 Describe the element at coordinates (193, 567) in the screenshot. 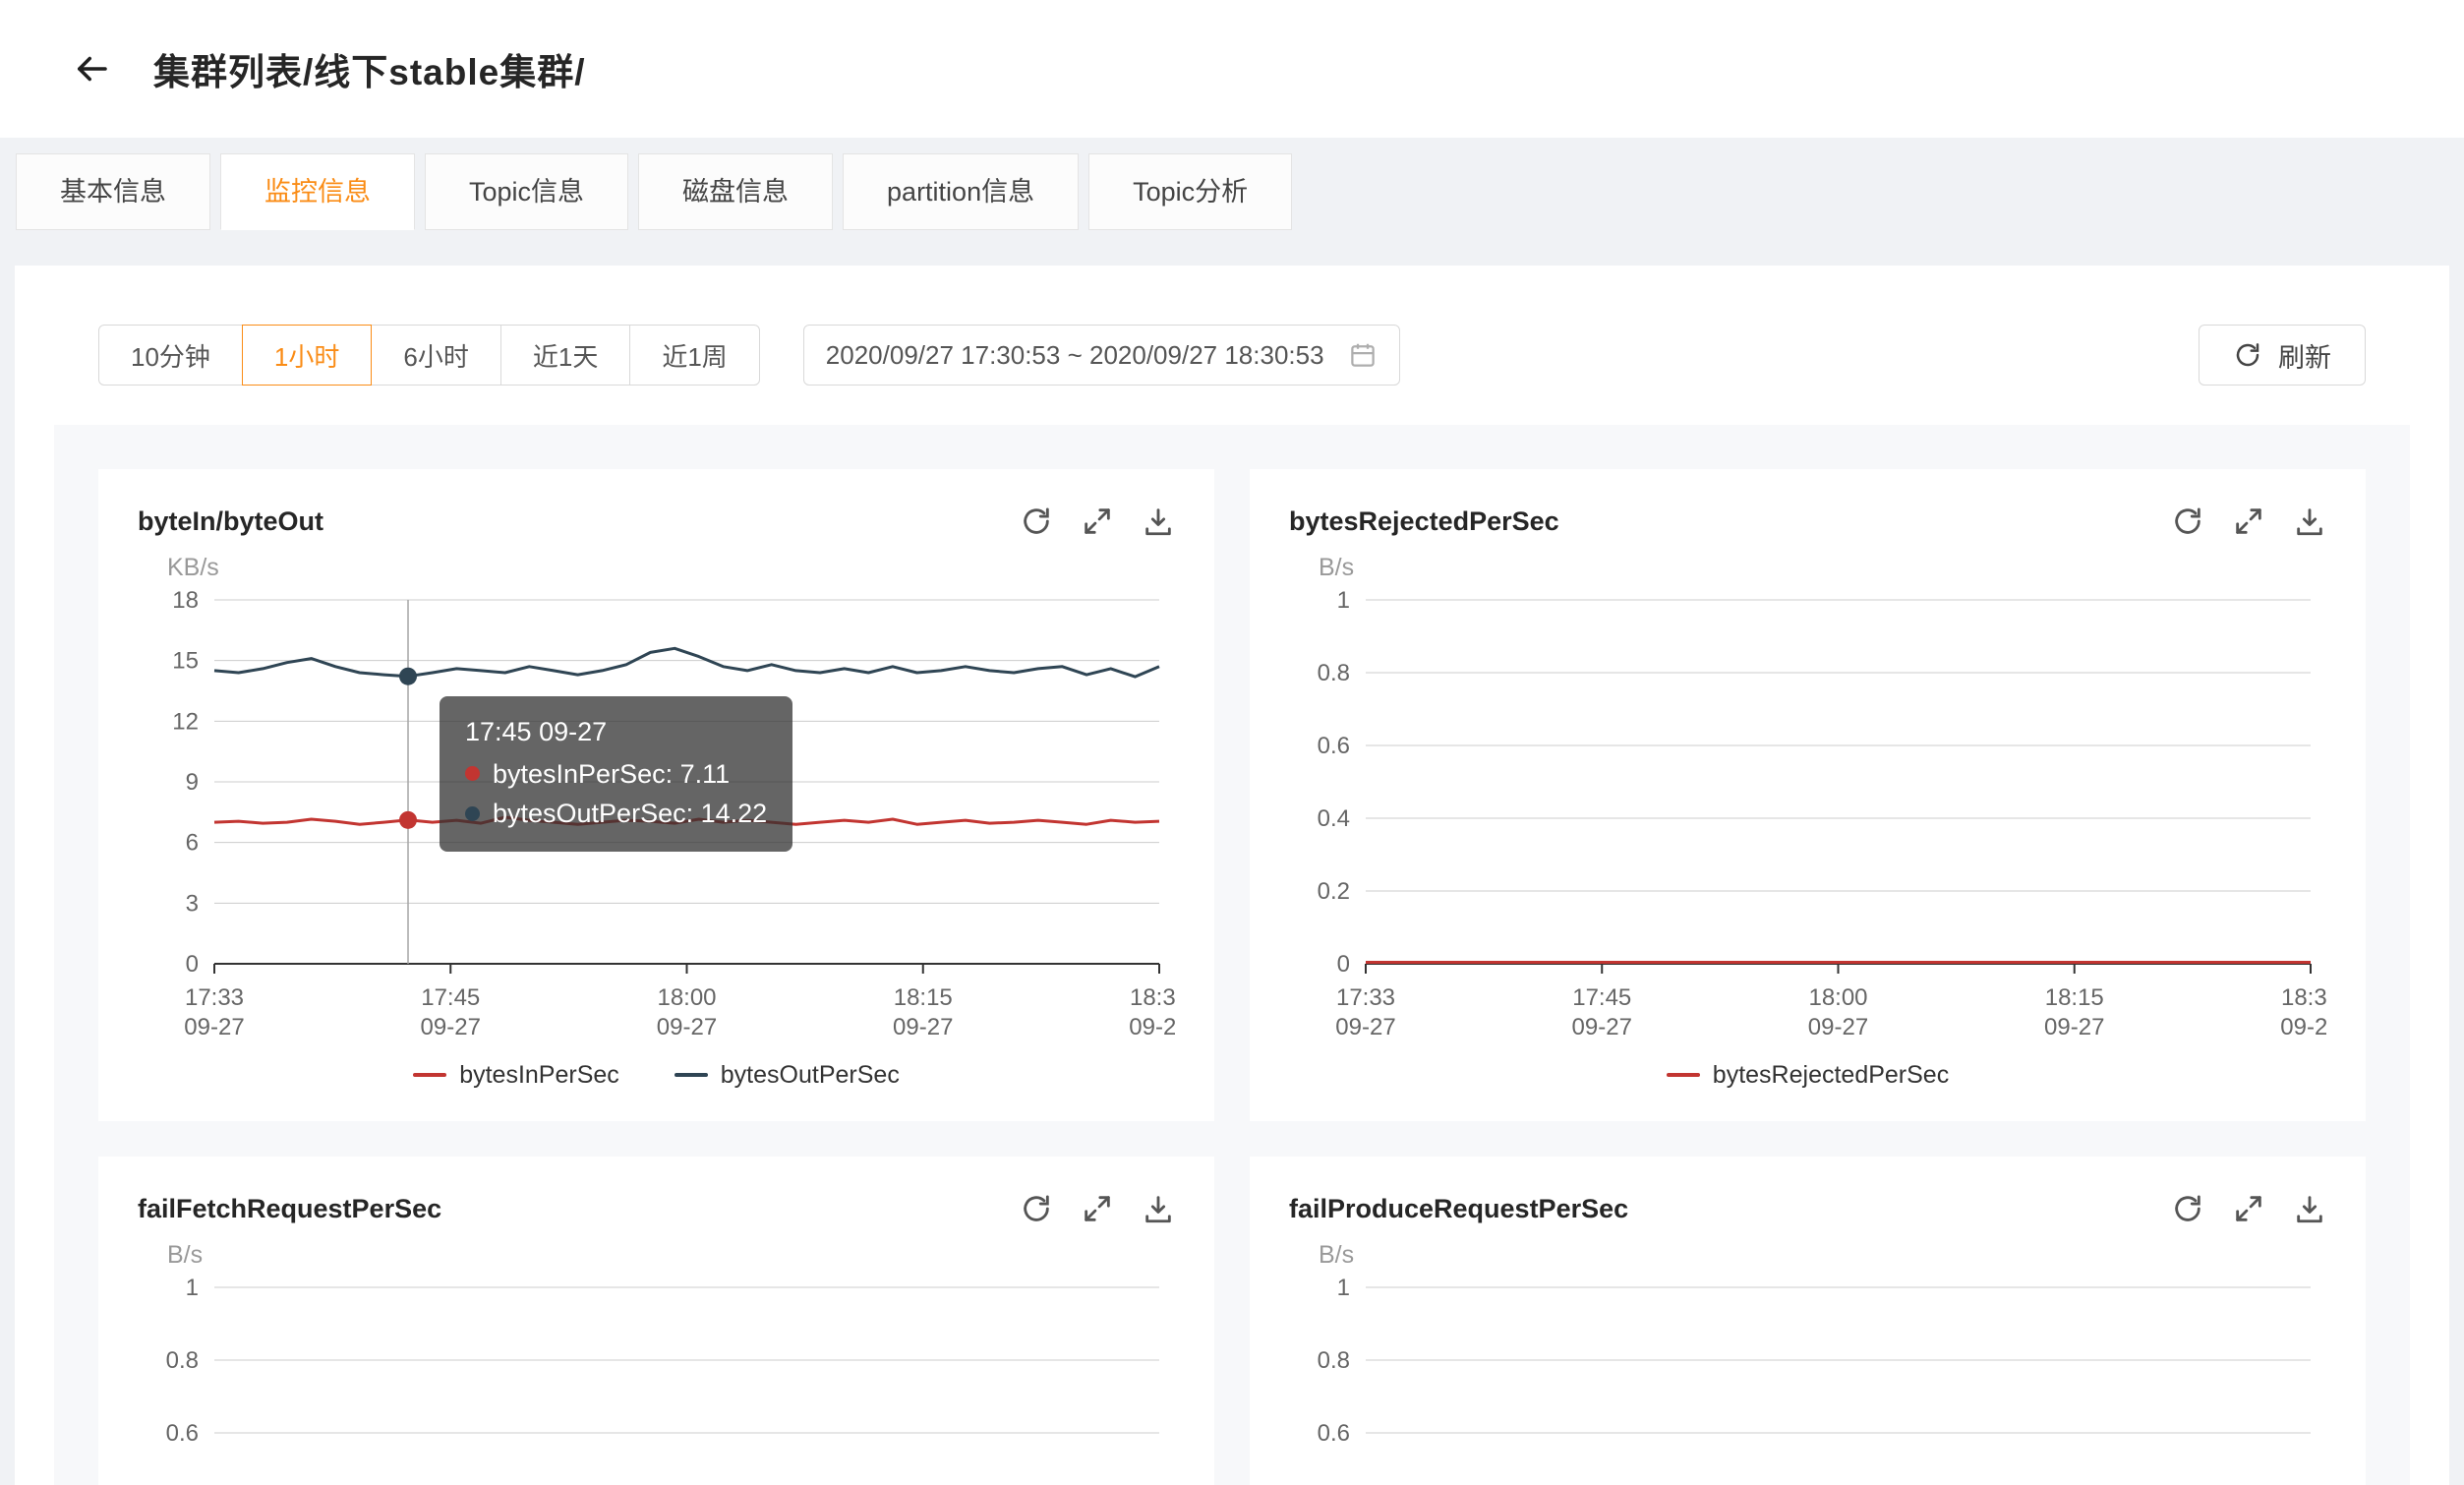

I see `chart-unit-label: KB/s` at that location.